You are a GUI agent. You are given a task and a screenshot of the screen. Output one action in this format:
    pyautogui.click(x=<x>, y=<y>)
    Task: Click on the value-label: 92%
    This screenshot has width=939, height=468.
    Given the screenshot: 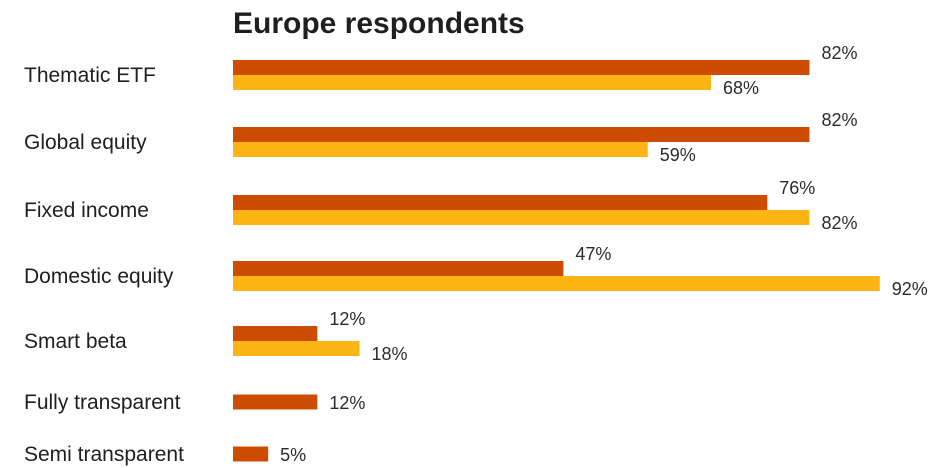 What is the action you would take?
    pyautogui.click(x=910, y=289)
    